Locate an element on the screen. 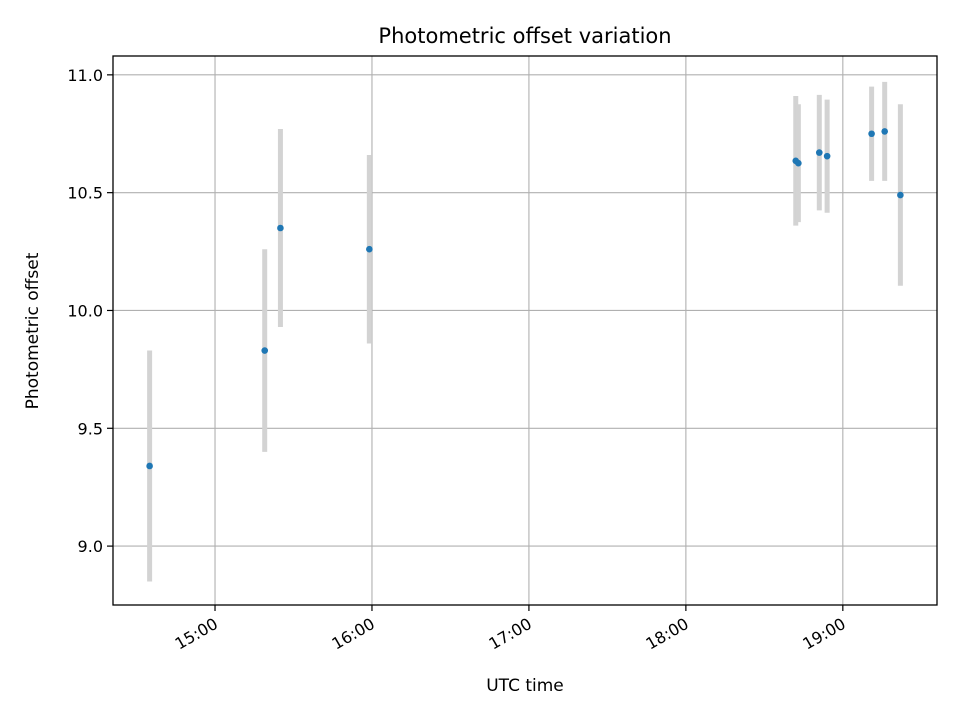 The image size is (960, 720). y-axis-ticks: 9.0 9.5 10.0 10.5 11.0 is located at coordinates (90, 311).